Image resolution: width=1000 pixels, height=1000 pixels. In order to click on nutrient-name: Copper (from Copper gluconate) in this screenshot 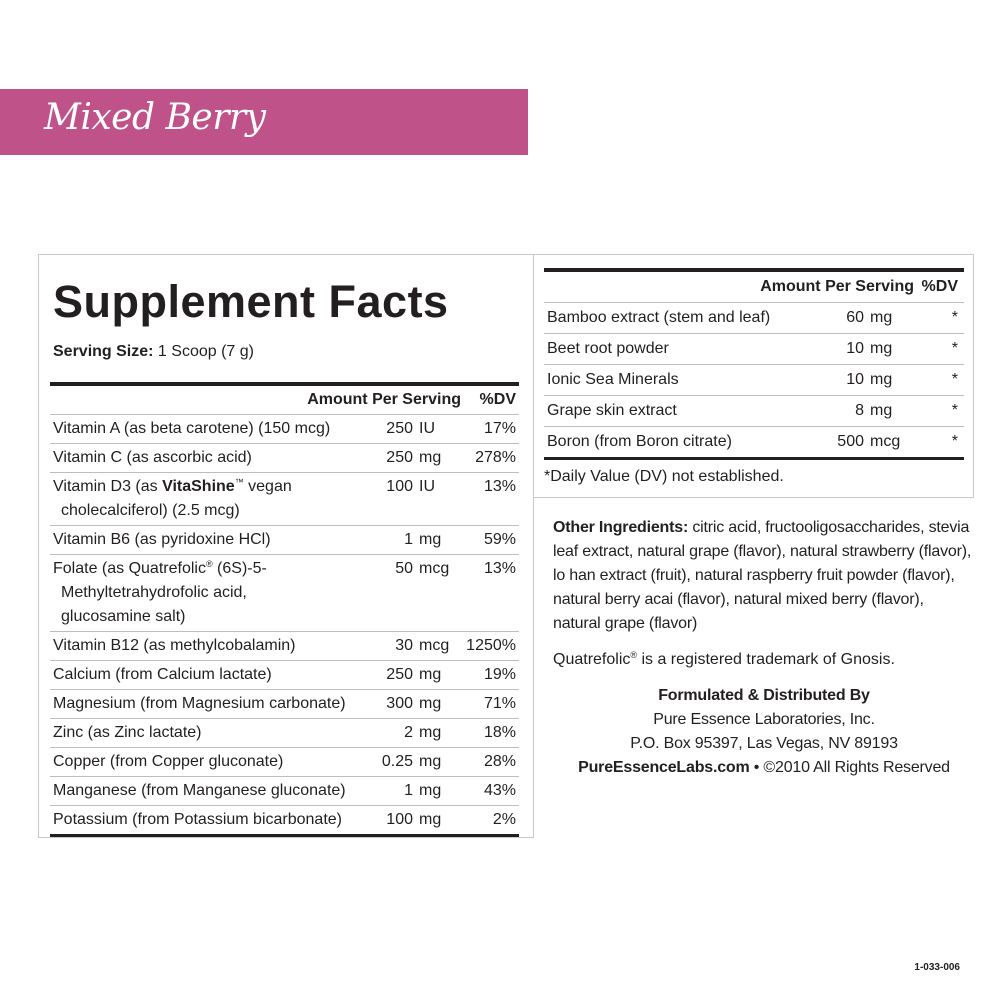, I will do `click(168, 761)`.